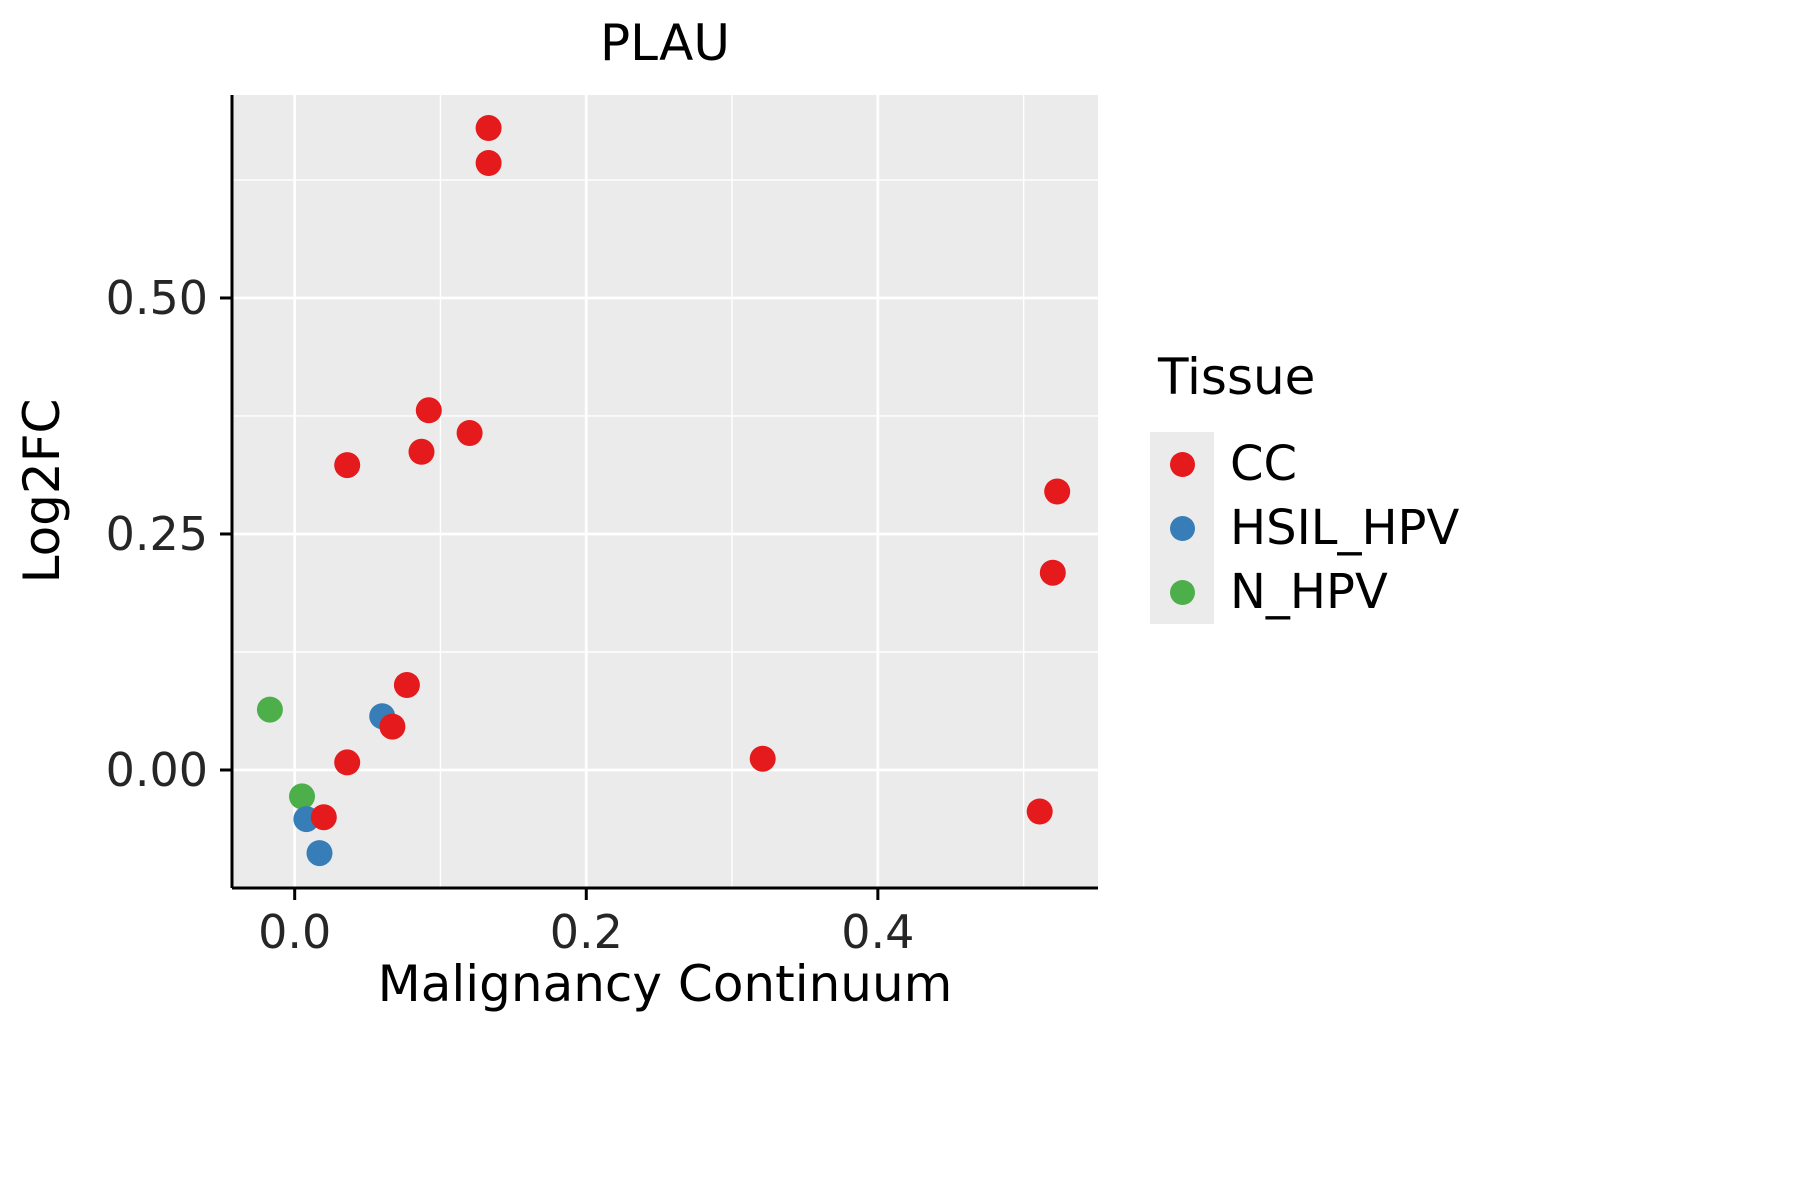 The width and height of the screenshot is (1800, 1200). I want to click on x-tick-label: 0.0, so click(294, 932).